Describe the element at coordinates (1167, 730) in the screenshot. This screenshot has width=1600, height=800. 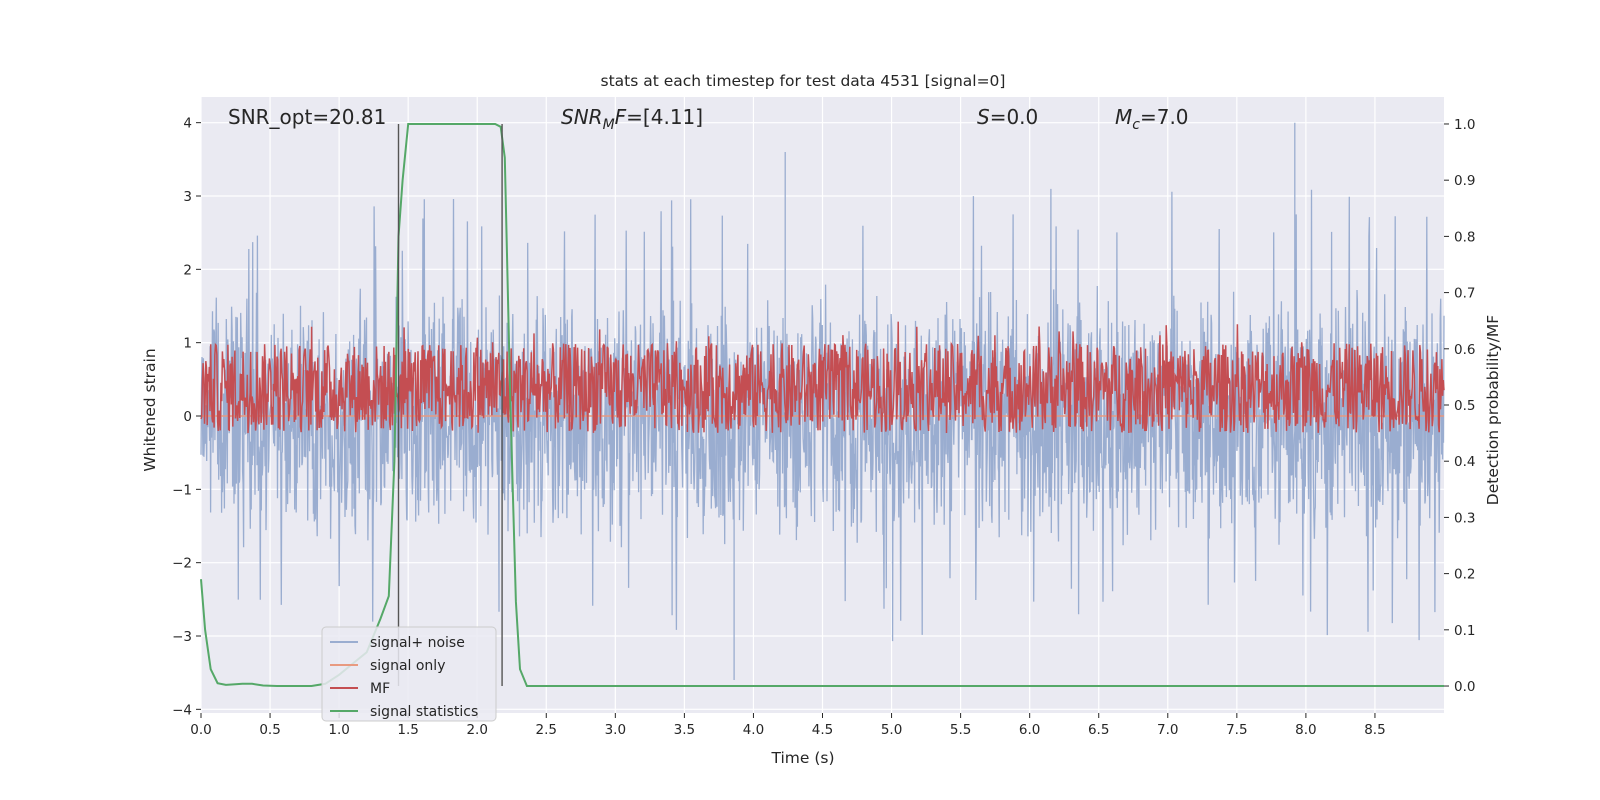
I see `x-tick-label: 7.0` at that location.